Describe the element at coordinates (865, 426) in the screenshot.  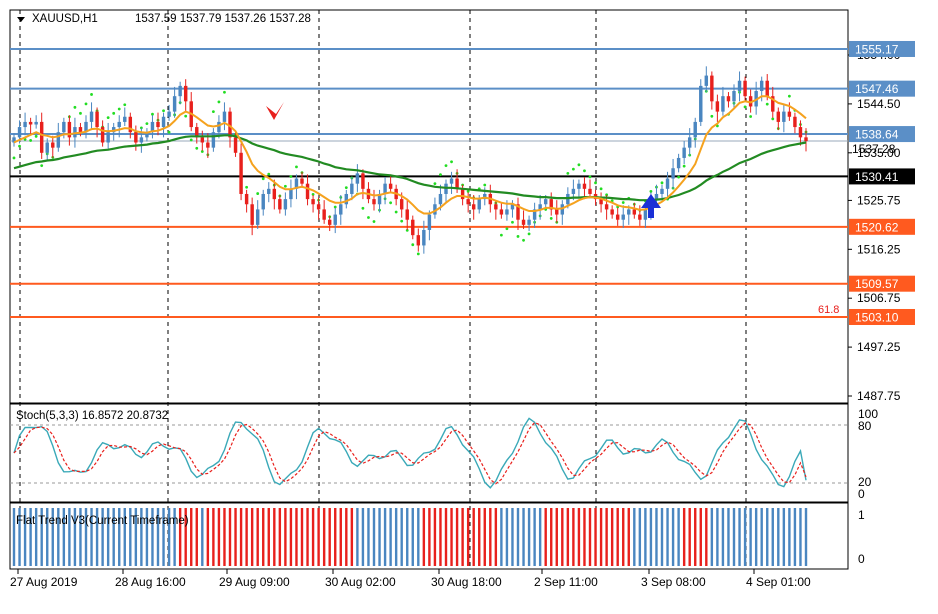
I see `stoch-tick-80: 80` at that location.